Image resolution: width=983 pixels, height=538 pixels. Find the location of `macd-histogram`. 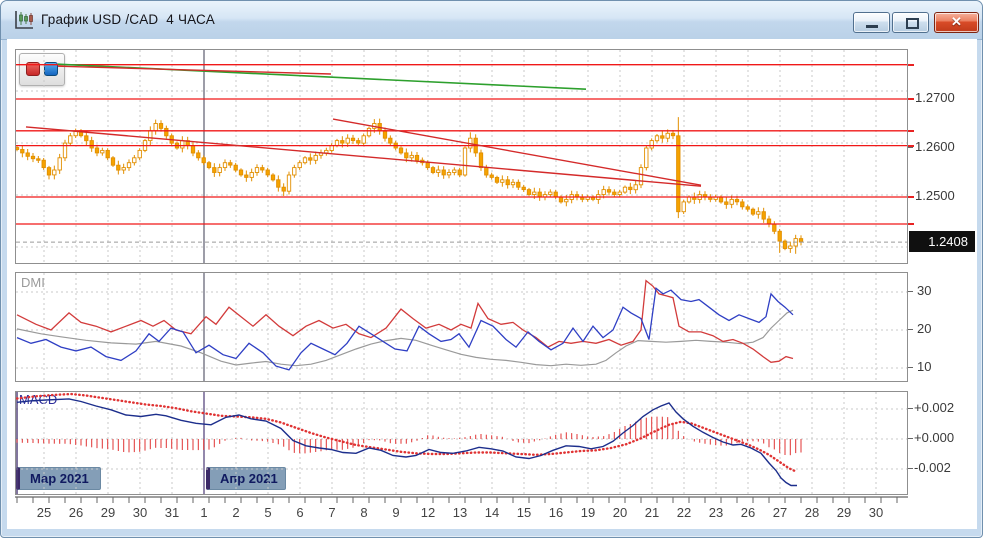

macd-histogram is located at coordinates (409, 436).